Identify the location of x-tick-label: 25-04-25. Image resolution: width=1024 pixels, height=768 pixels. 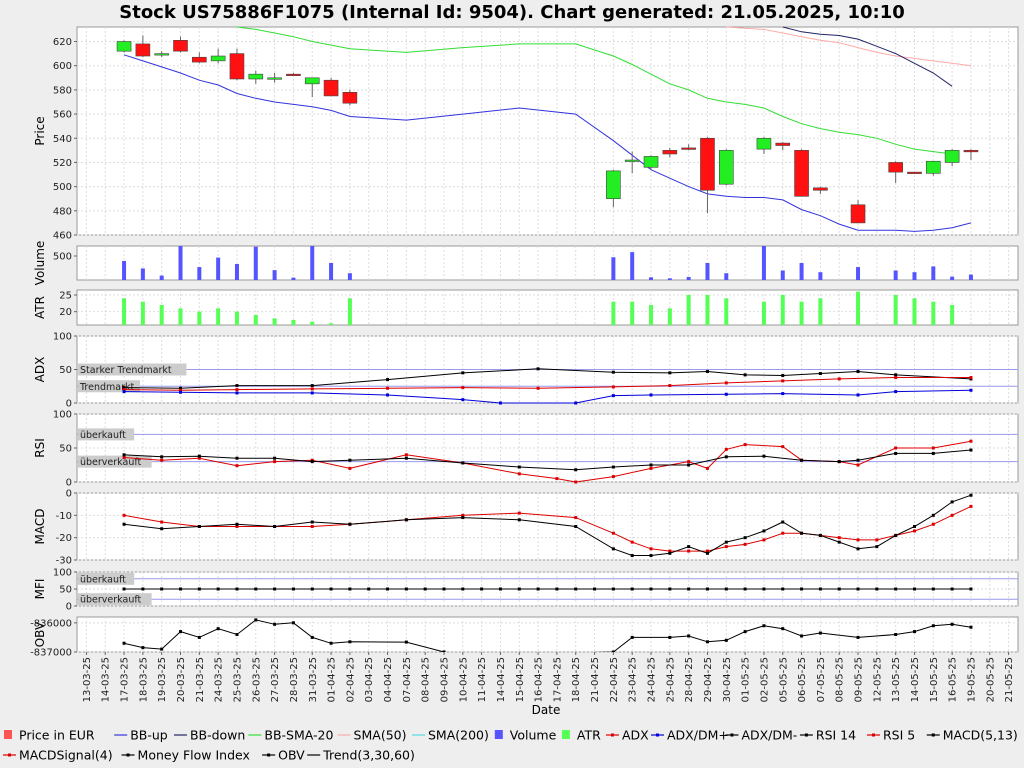
(670, 679).